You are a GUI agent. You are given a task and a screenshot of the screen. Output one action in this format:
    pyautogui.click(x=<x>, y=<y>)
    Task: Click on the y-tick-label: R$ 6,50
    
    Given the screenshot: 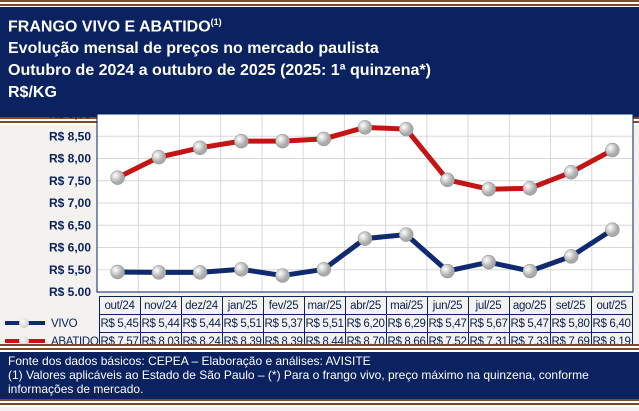 What is the action you would take?
    pyautogui.click(x=70, y=225)
    